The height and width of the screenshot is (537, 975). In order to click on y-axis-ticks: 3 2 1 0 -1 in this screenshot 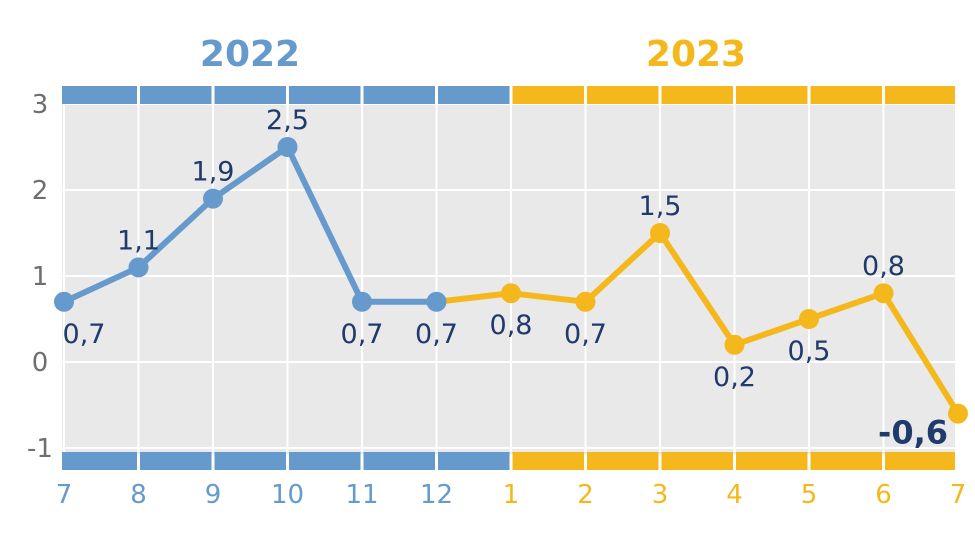, I will do `click(40, 277)`.